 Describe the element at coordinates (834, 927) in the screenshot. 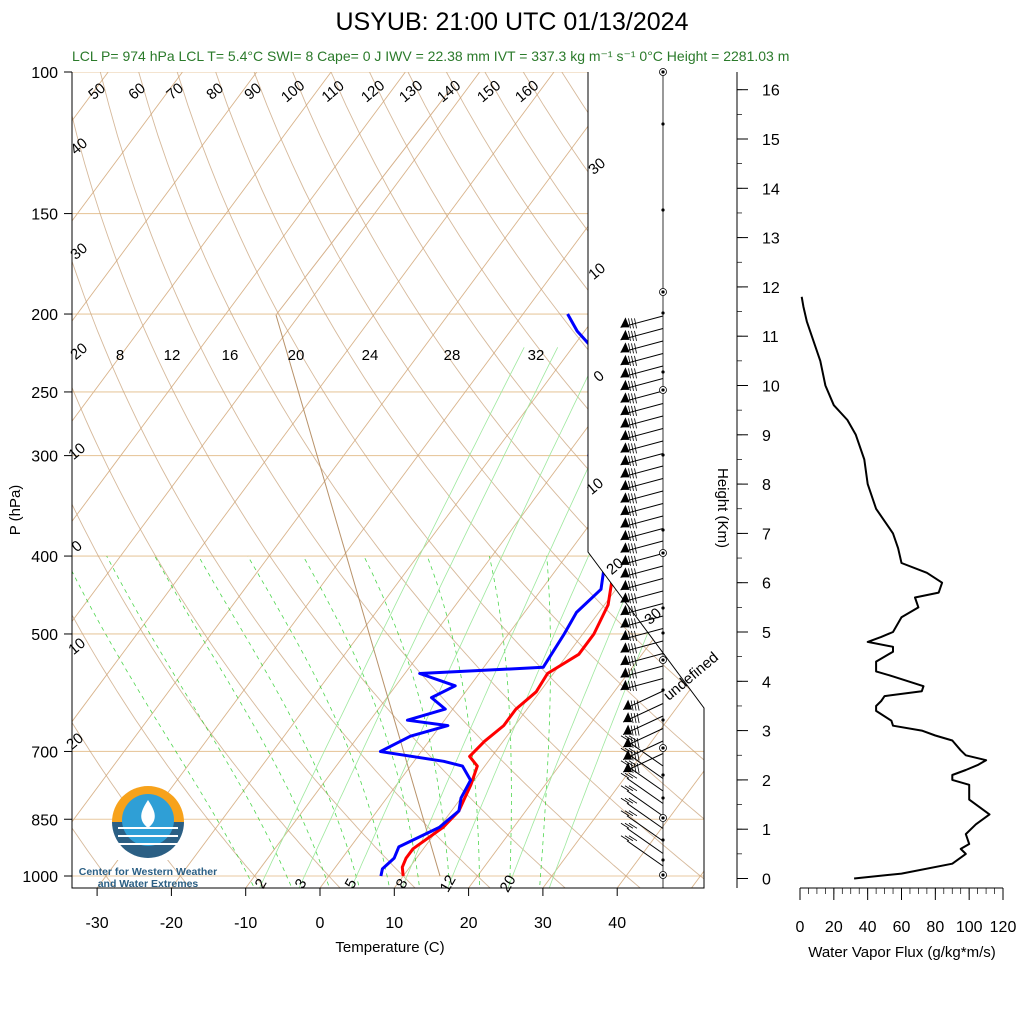

I see `flux-x-tick-label: 20` at that location.